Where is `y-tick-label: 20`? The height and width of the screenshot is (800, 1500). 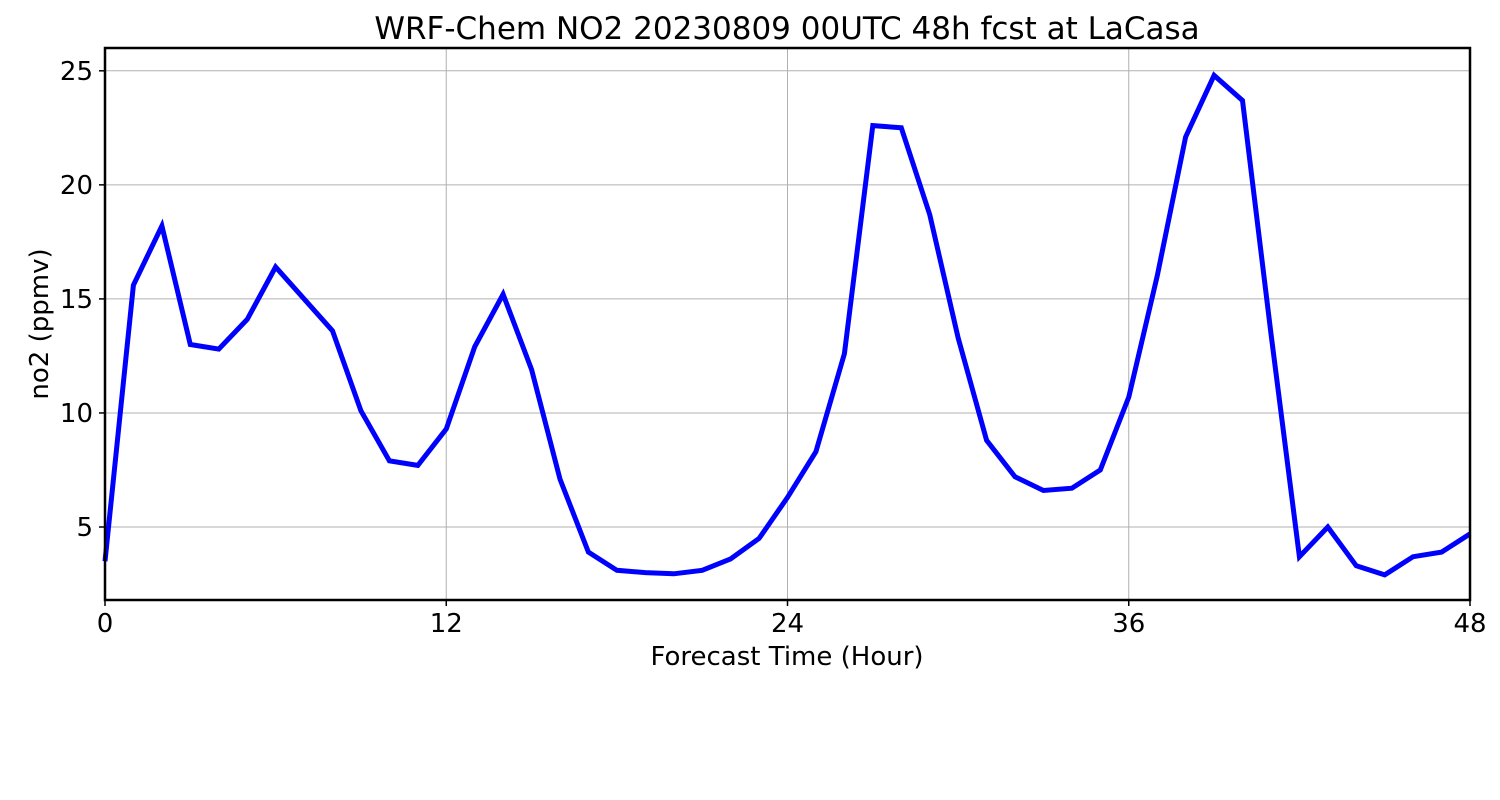 y-tick-label: 20 is located at coordinates (76, 186).